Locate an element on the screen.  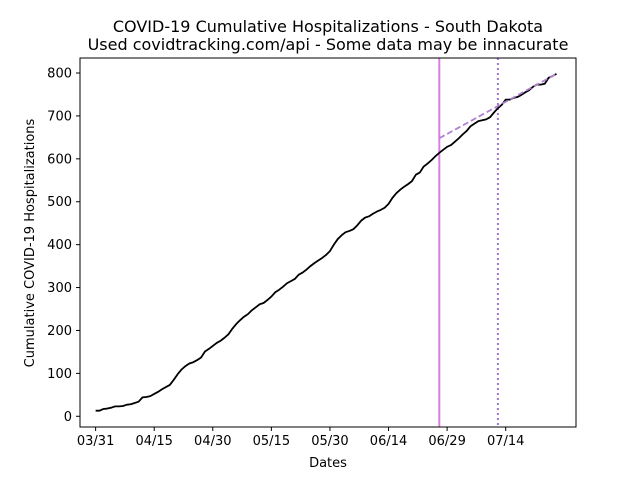
y-tick-label: 700 is located at coordinates (59, 116).